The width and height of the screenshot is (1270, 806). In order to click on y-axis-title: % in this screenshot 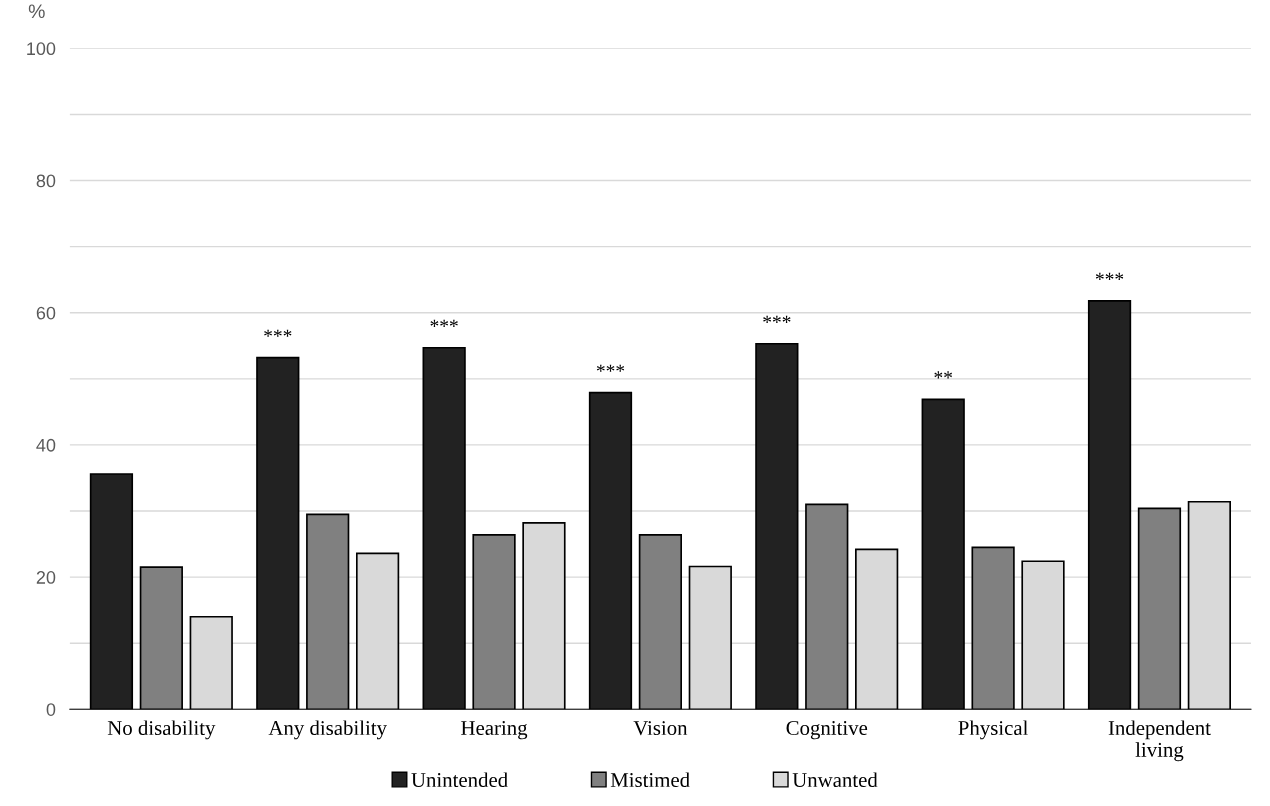, I will do `click(36, 11)`.